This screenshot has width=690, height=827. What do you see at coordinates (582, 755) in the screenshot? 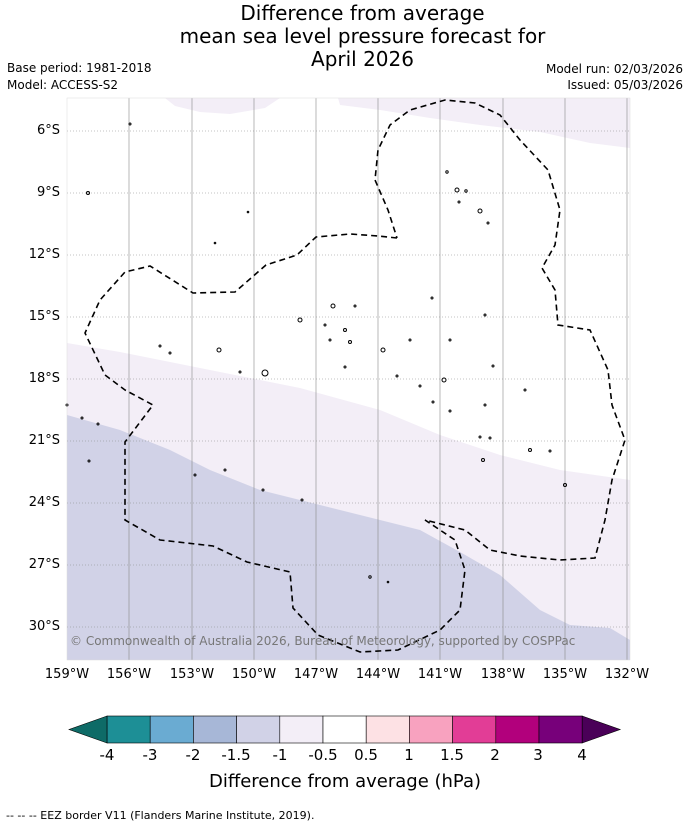
I see `colorbar-tick-label: 4` at bounding box center [582, 755].